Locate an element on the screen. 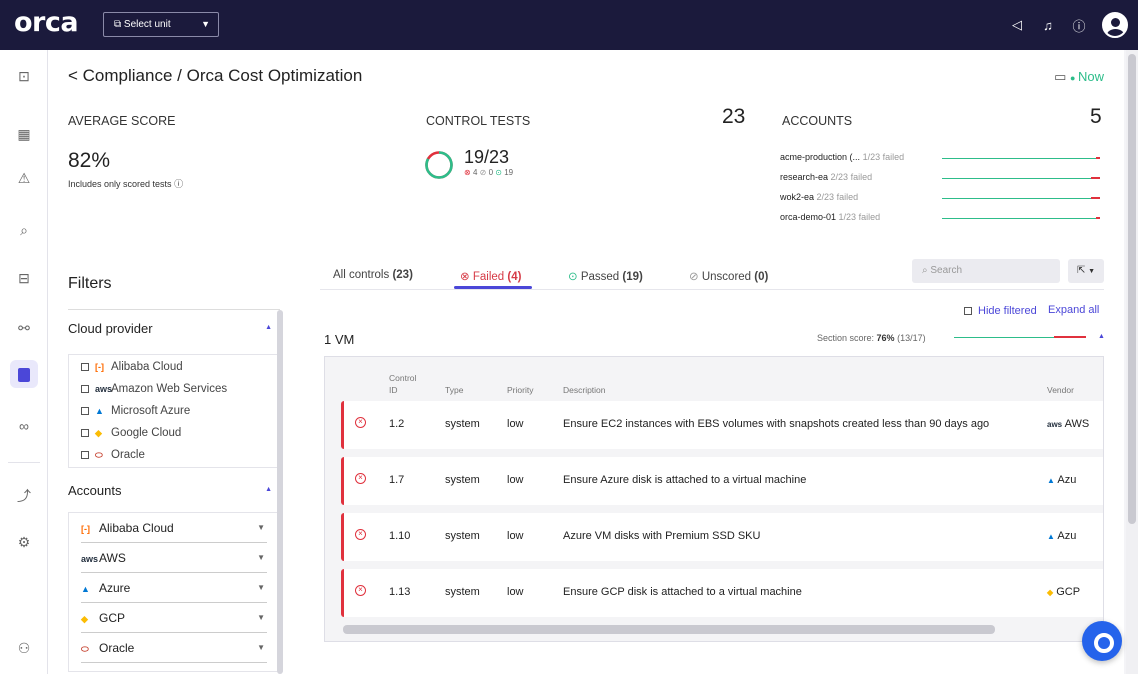 Image resolution: width=1138 pixels, height=674 pixels. tab-all-controls: All controls (23) is located at coordinates (373, 275).